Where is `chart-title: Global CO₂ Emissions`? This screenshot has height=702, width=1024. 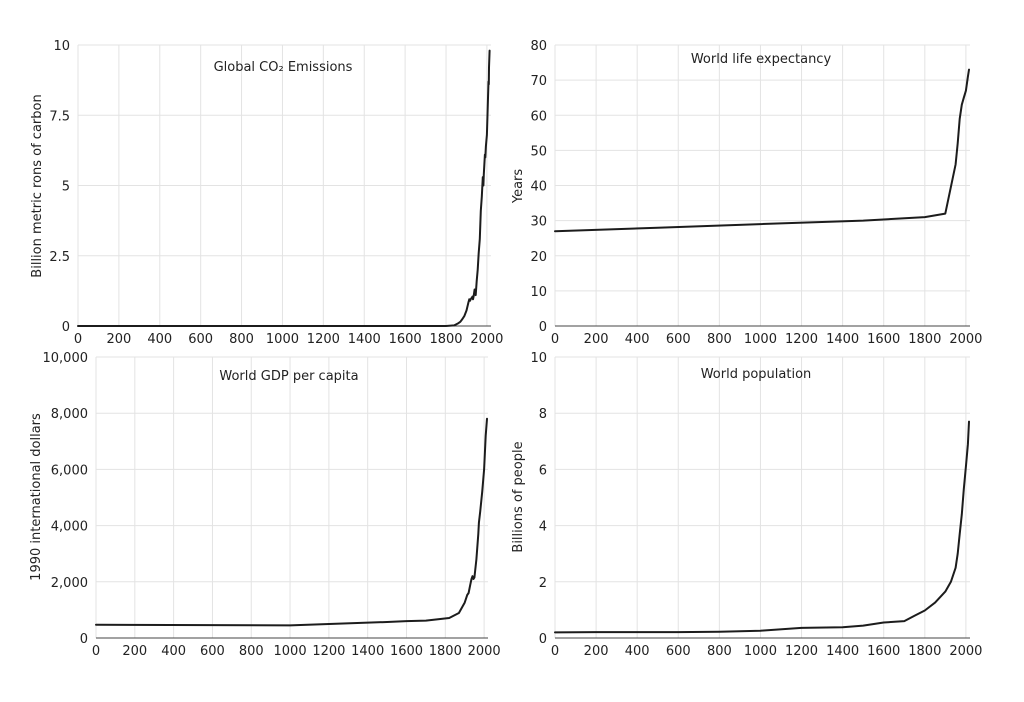
chart-title: Global CO₂ Emissions is located at coordinates (283, 67).